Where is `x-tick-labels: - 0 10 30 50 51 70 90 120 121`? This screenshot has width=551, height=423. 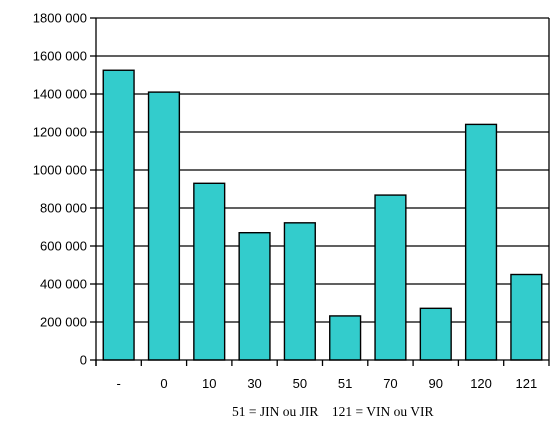
x-tick-labels: - 0 10 30 50 51 70 90 120 121 is located at coordinates (326, 383).